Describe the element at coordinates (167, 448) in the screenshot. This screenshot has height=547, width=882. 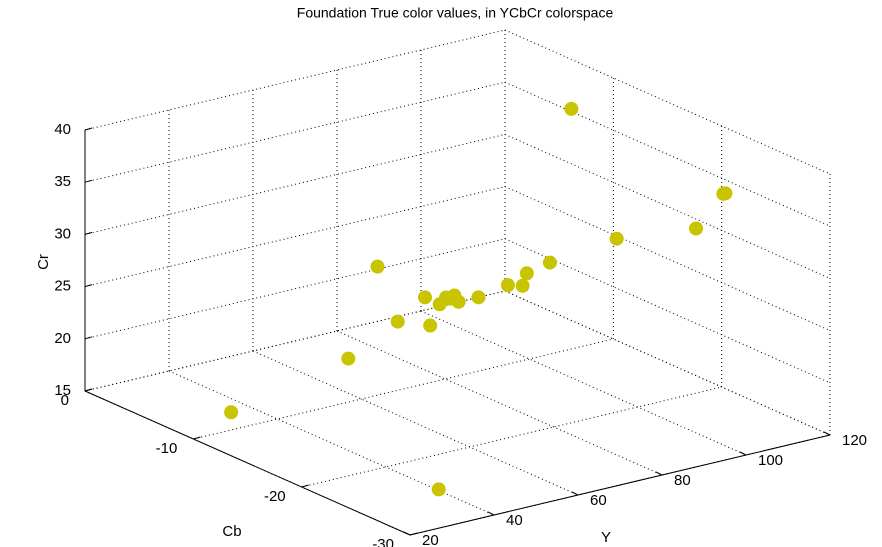
I see `y-tick-label: -10` at that location.